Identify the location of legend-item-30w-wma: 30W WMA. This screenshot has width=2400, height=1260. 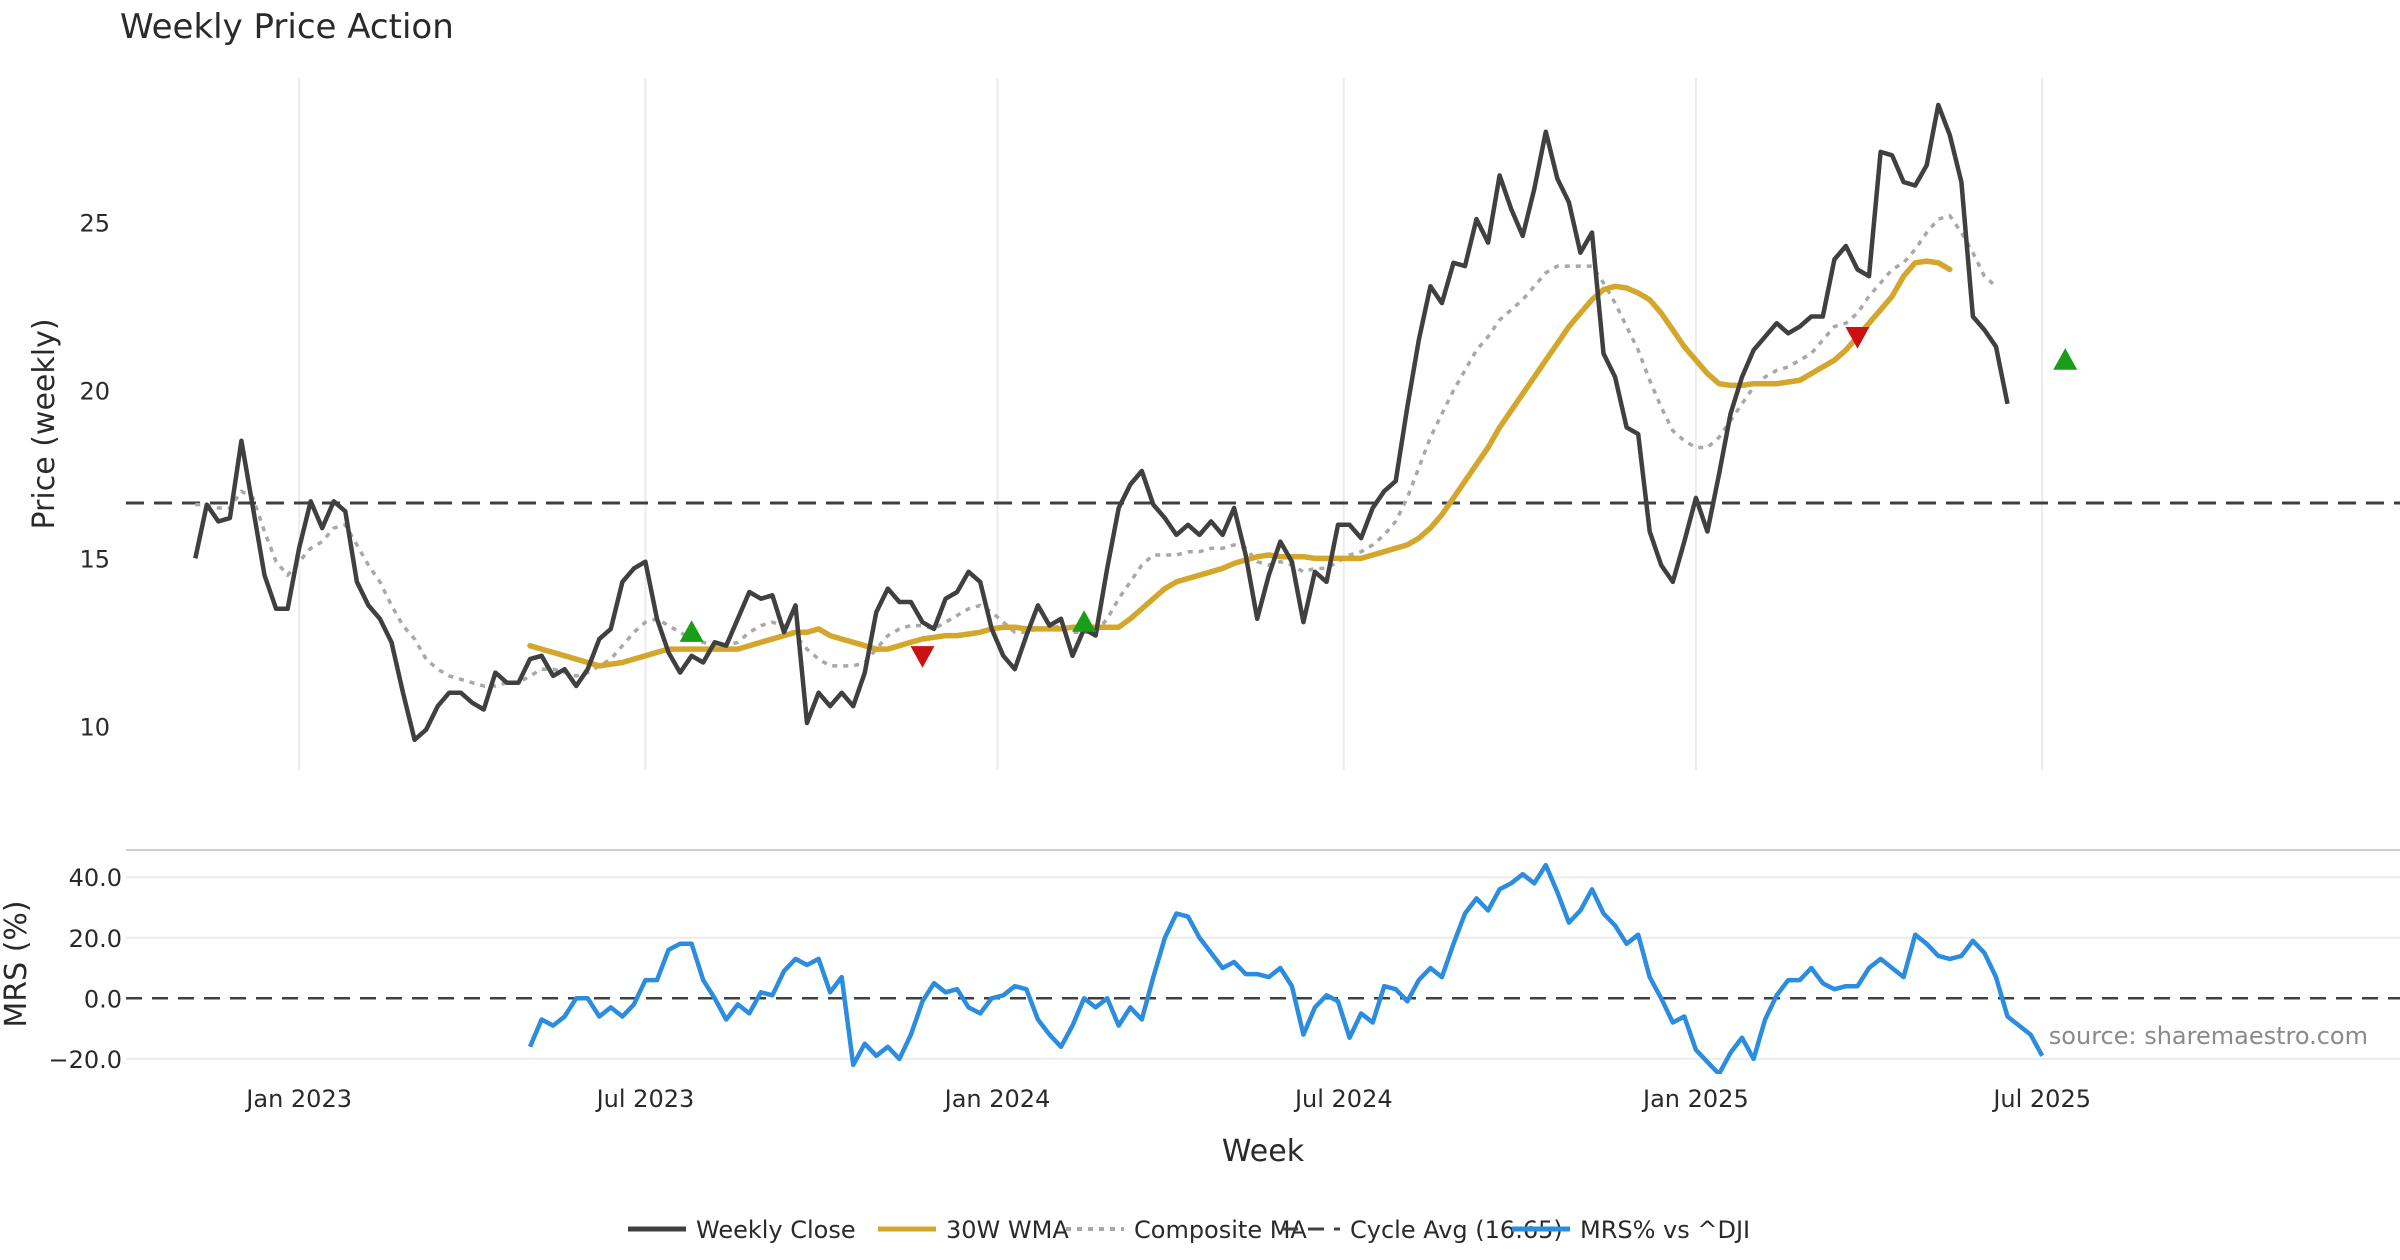
(973, 1230).